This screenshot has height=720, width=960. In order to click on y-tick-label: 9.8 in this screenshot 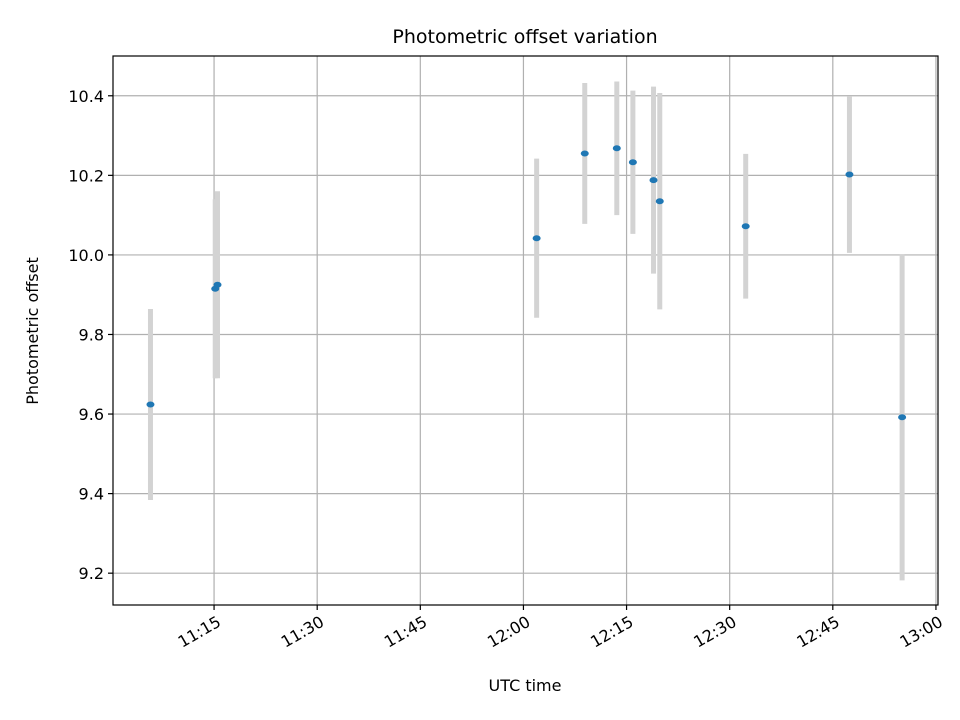, I will do `click(91, 334)`.